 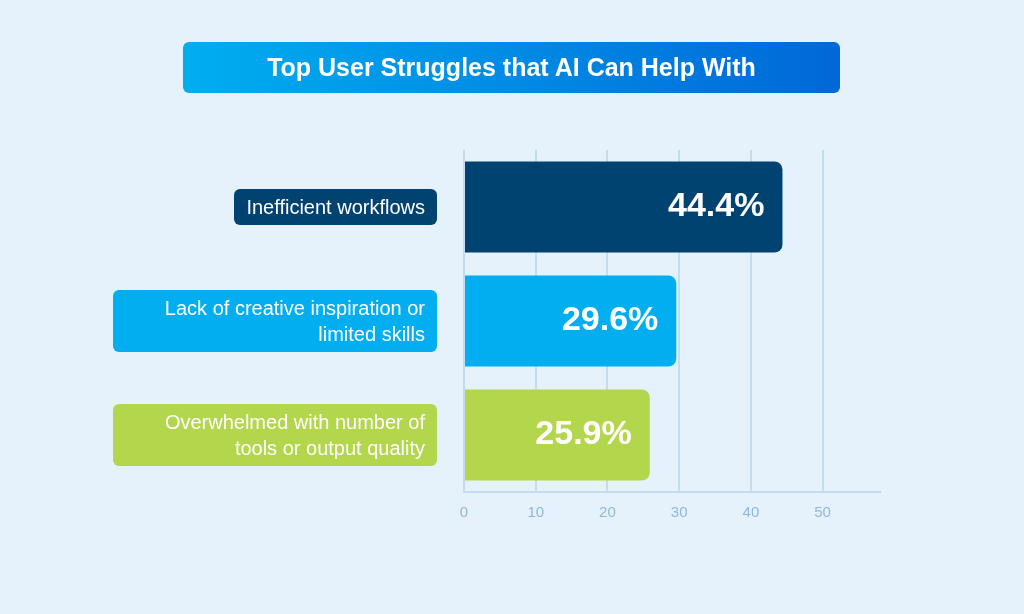 What do you see at coordinates (610, 318) in the screenshot?
I see `data-label: 29.6%` at bounding box center [610, 318].